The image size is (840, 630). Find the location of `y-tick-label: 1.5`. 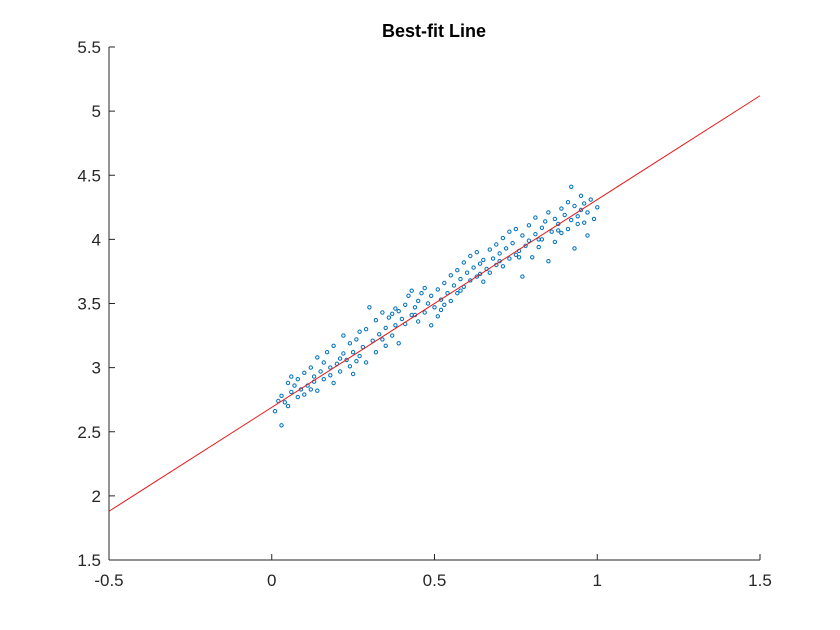

y-tick-label: 1.5 is located at coordinates (89, 560).